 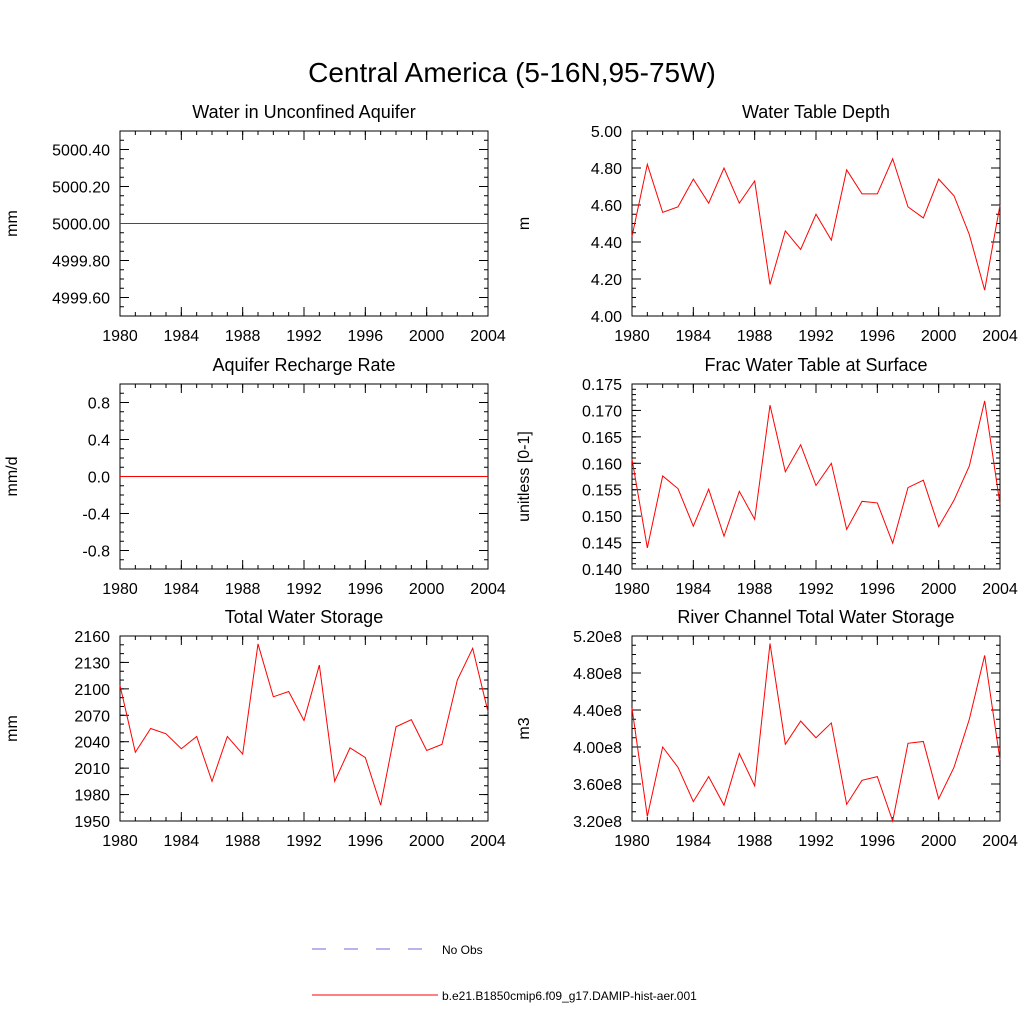 I want to click on y-tick-label: 2130, so click(x=92, y=663).